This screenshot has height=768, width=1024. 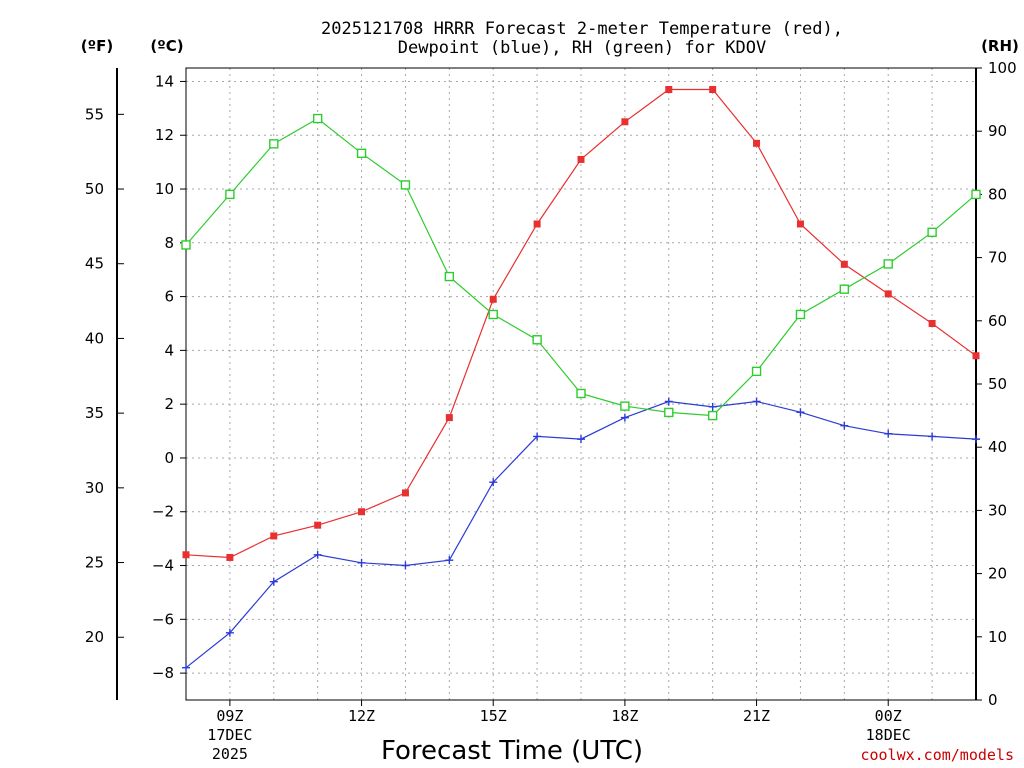 I want to click on celsius-tick-label: 6, so click(x=169, y=297).